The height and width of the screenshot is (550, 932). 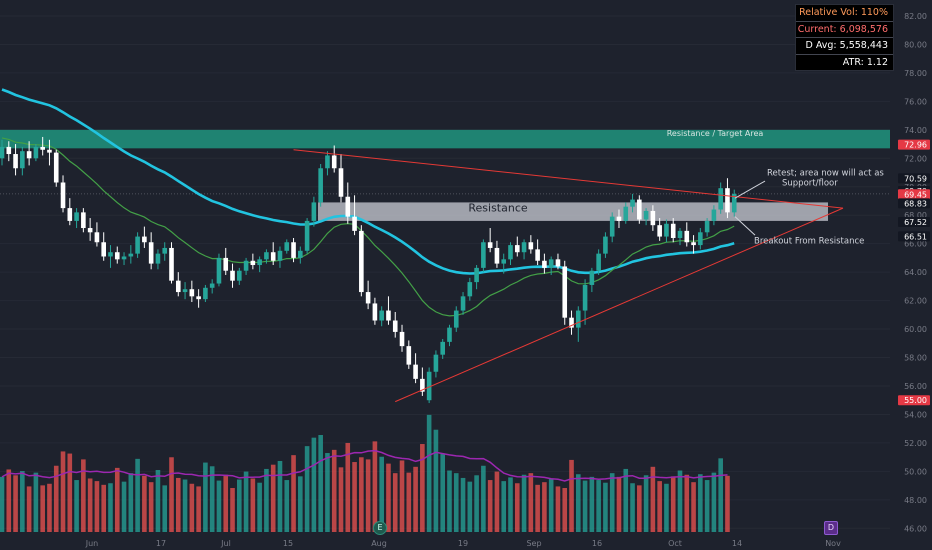 I want to click on resistance-label: Resistance, so click(x=498, y=207).